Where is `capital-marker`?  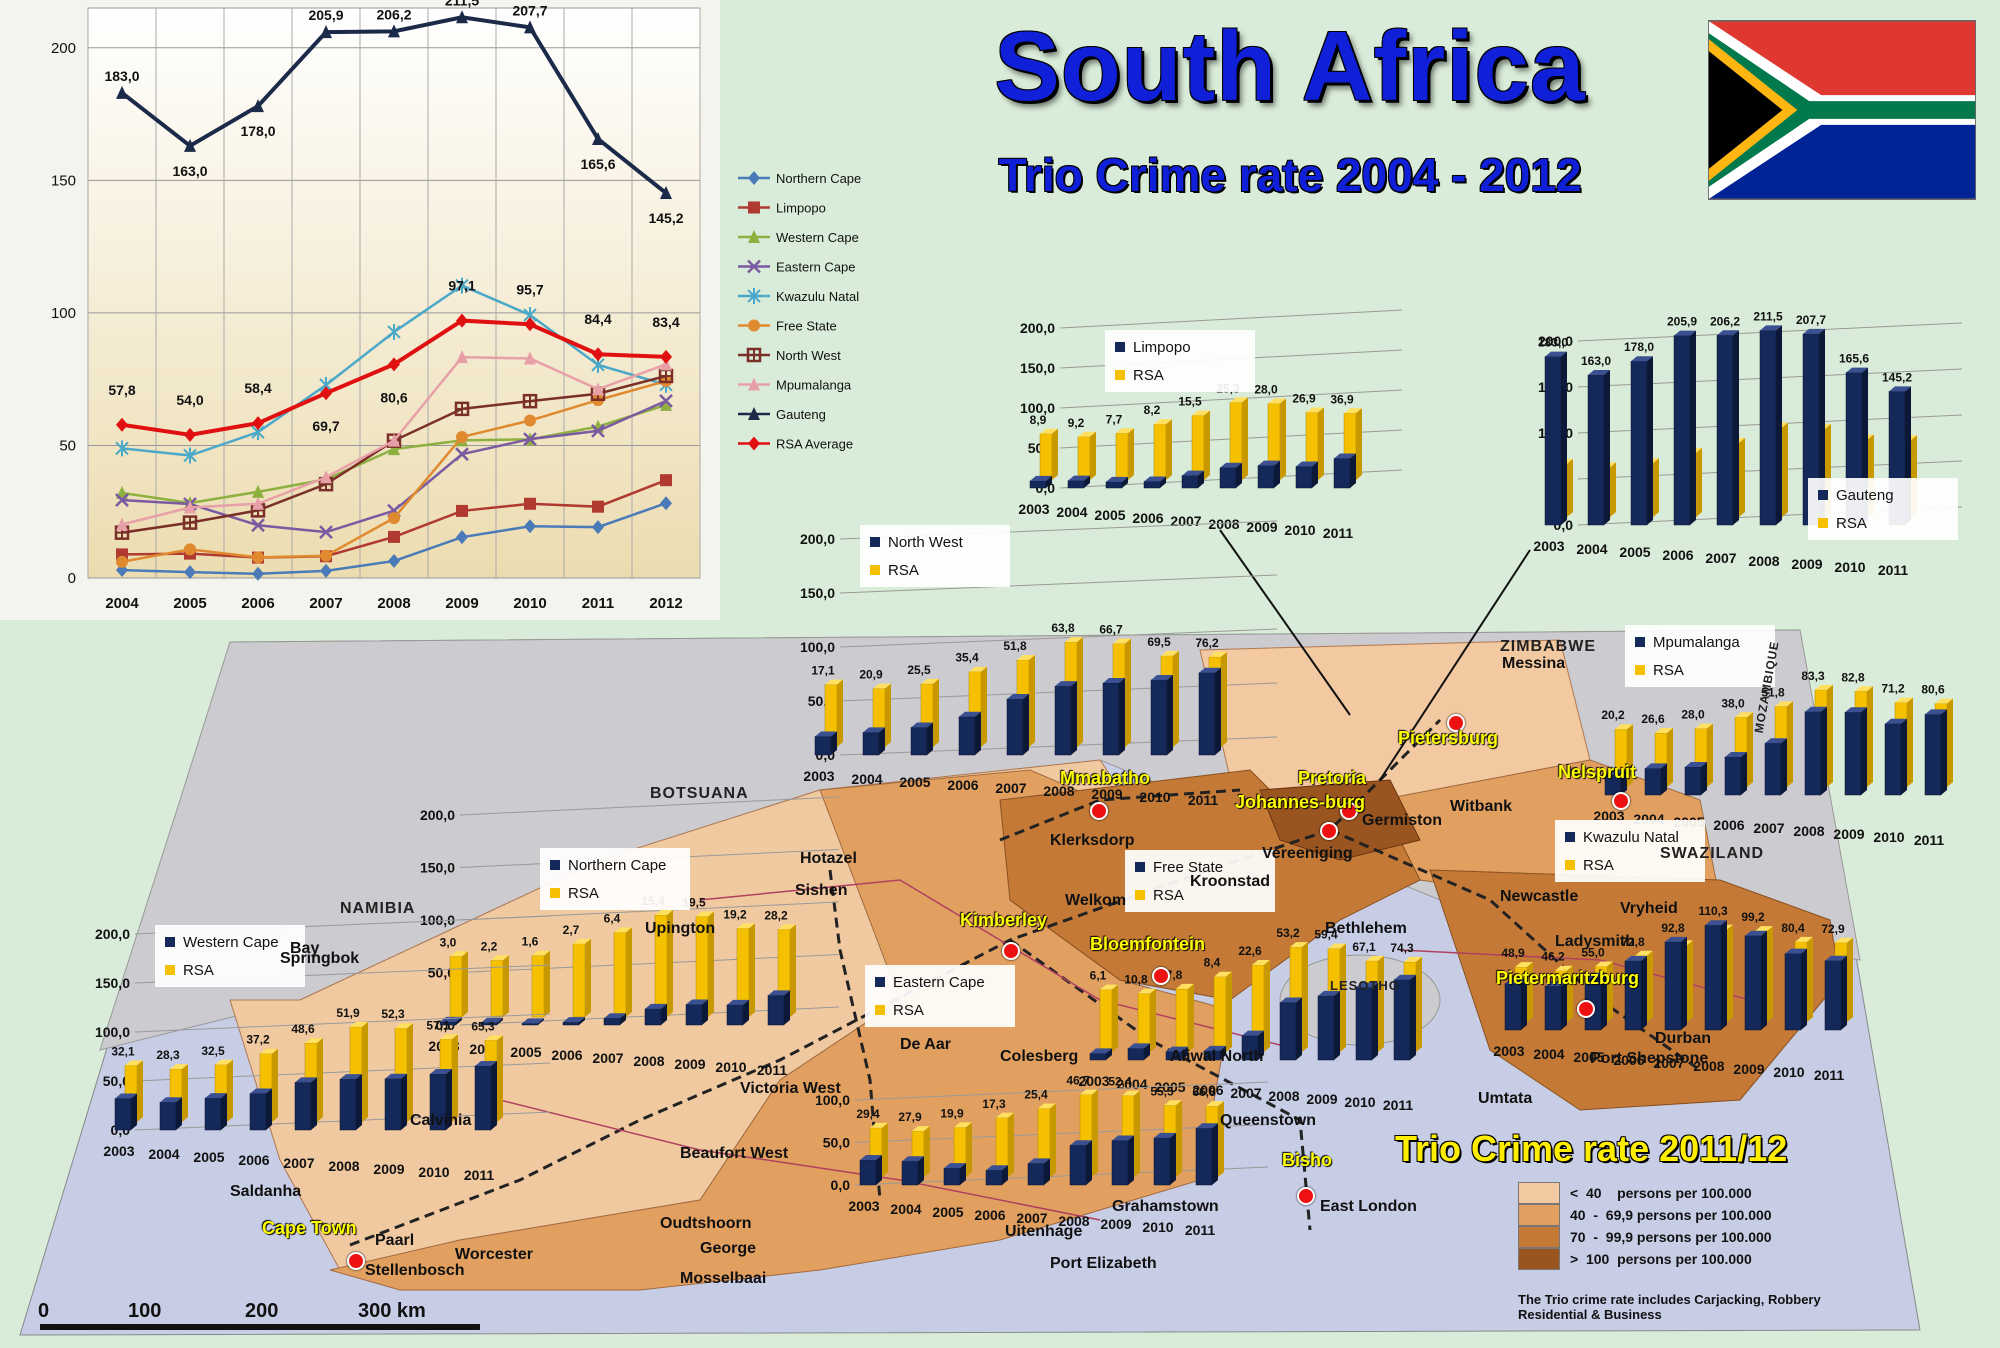
capital-marker is located at coordinates (1586, 1009).